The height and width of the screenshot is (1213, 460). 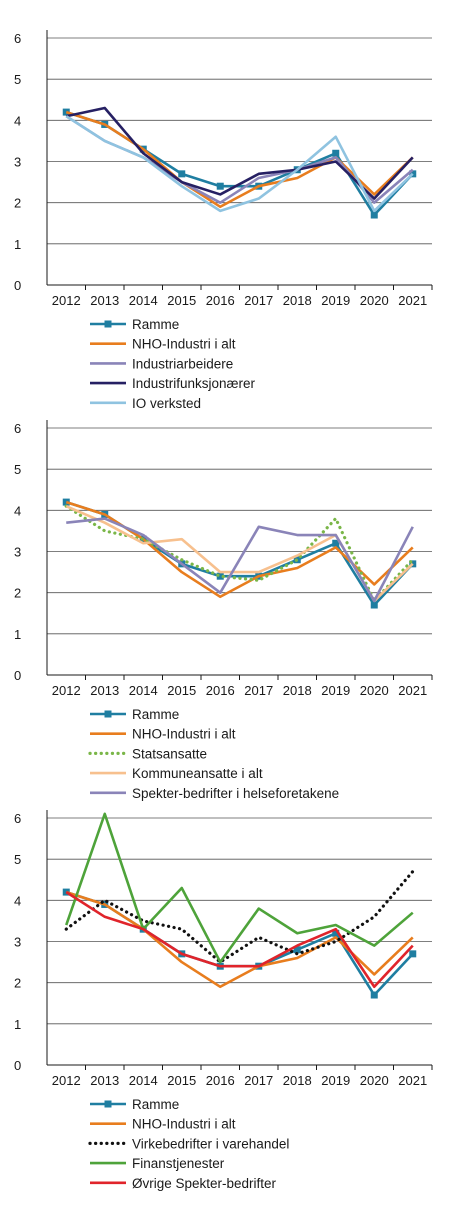 I want to click on legend-label: Kommuneansatte i alt, so click(x=197, y=773).